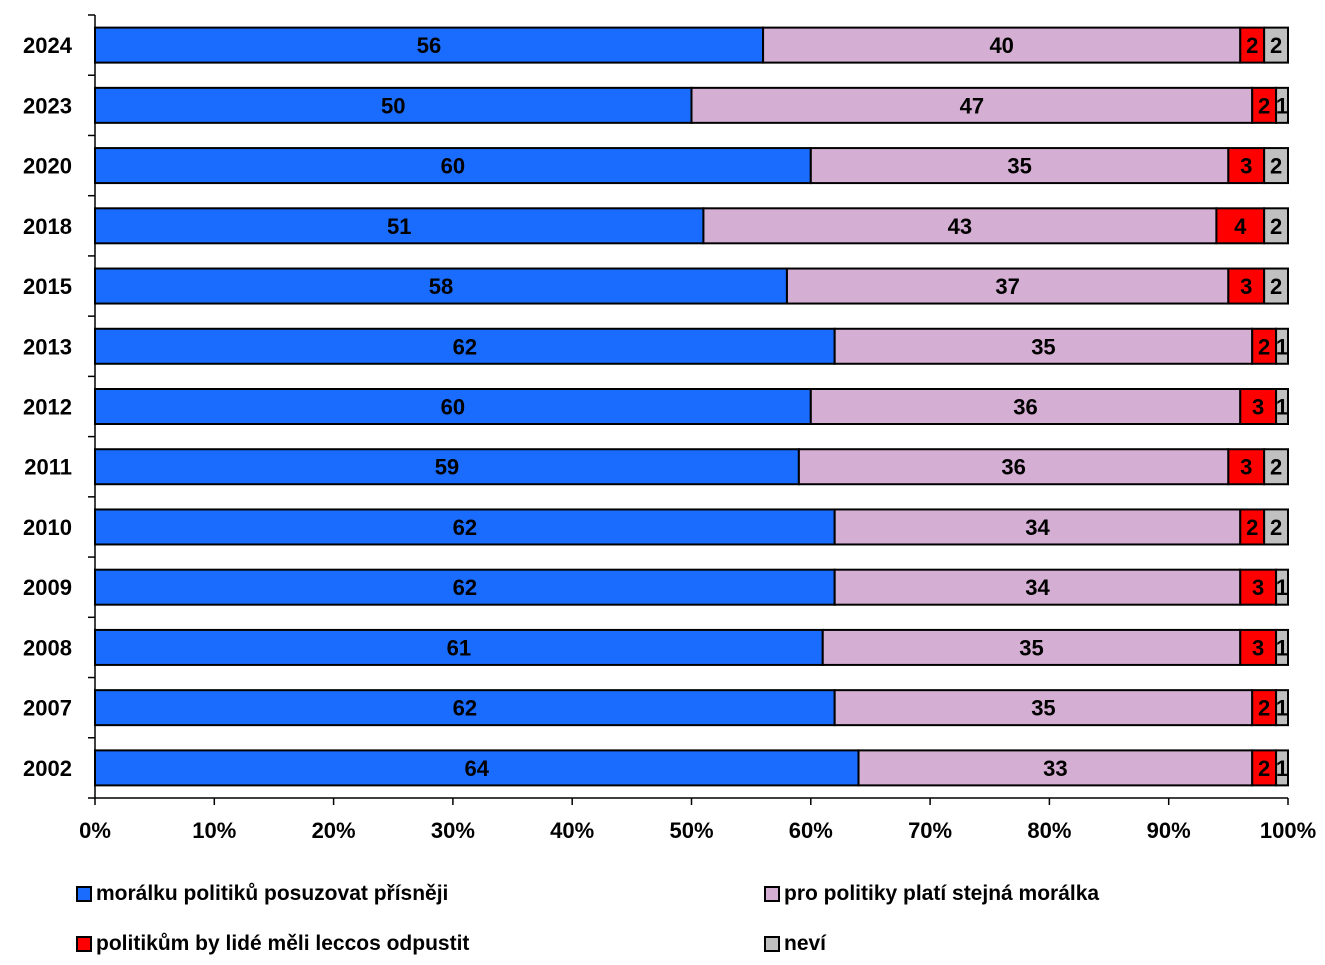 The height and width of the screenshot is (965, 1325). I want to click on data-label-2009-s1: 62, so click(465, 587).